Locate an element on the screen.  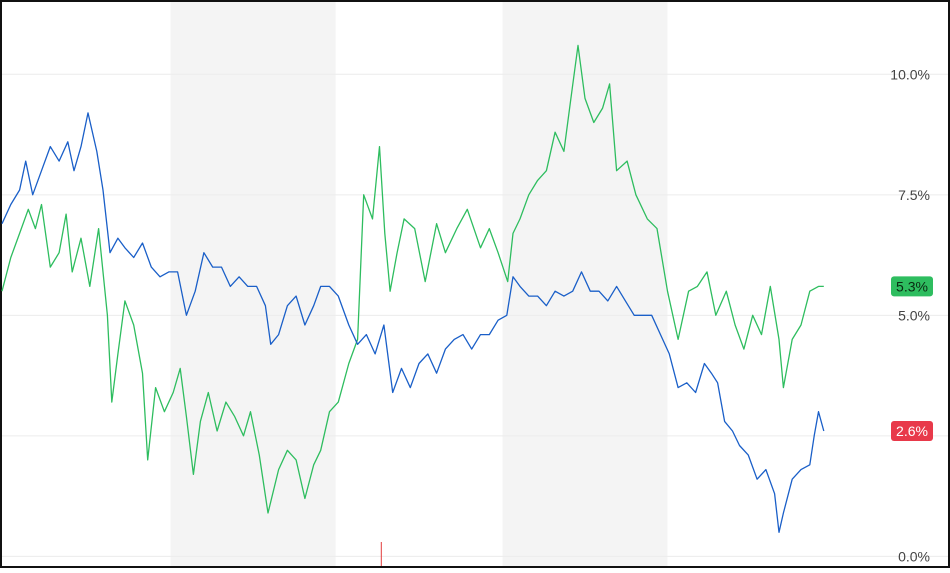
y-axis-ticks: 0.0% 5.0% 7.5% 10.0% is located at coordinates (910, 315).